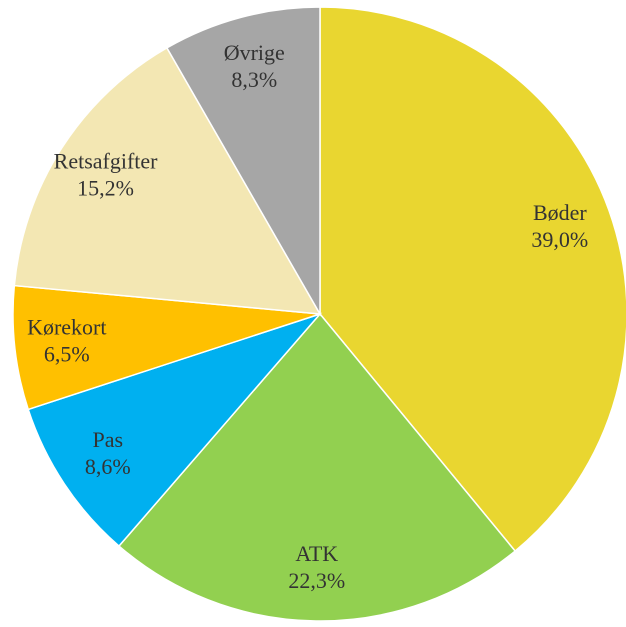 Image resolution: width=626 pixels, height=627 pixels. I want to click on slice-value-label: 15,2%, so click(105, 187).